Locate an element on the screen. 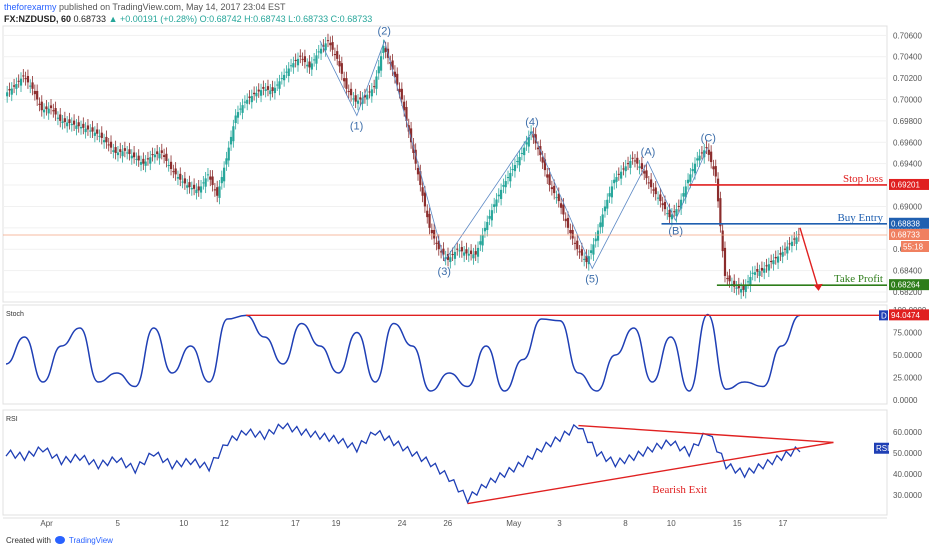  author-link: theforexarmy is located at coordinates (30, 7).